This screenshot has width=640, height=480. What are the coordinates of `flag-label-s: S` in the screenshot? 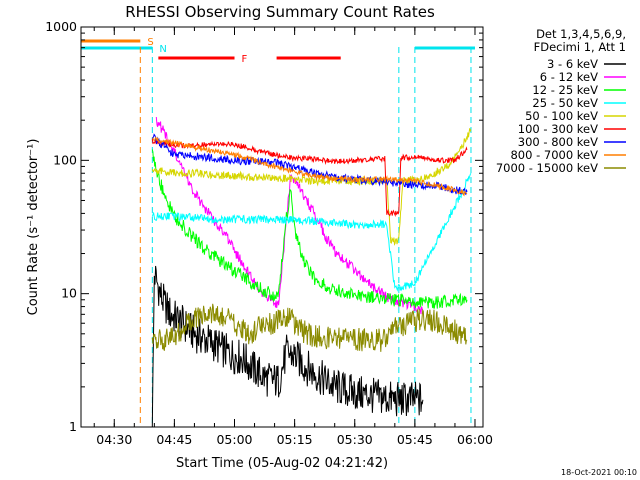 It's located at (150, 42).